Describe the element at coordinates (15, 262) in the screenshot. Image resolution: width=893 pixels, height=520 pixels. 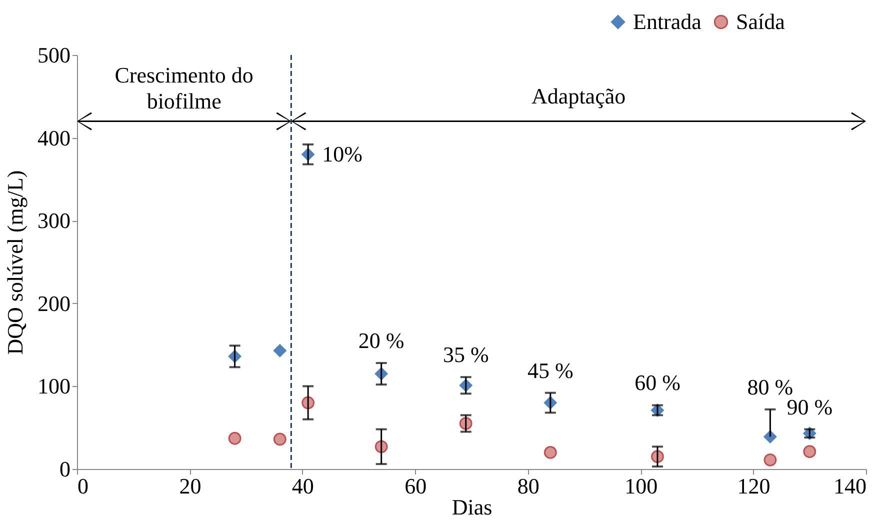
I see `y-axis-title: DQO solúvel (mg/L)` at that location.